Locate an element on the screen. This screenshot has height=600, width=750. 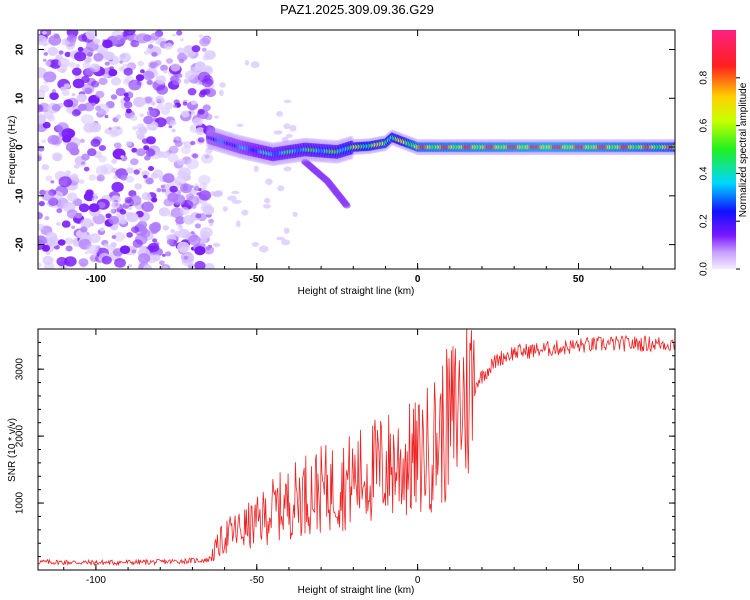
x-tick-label: 50 is located at coordinates (579, 279).